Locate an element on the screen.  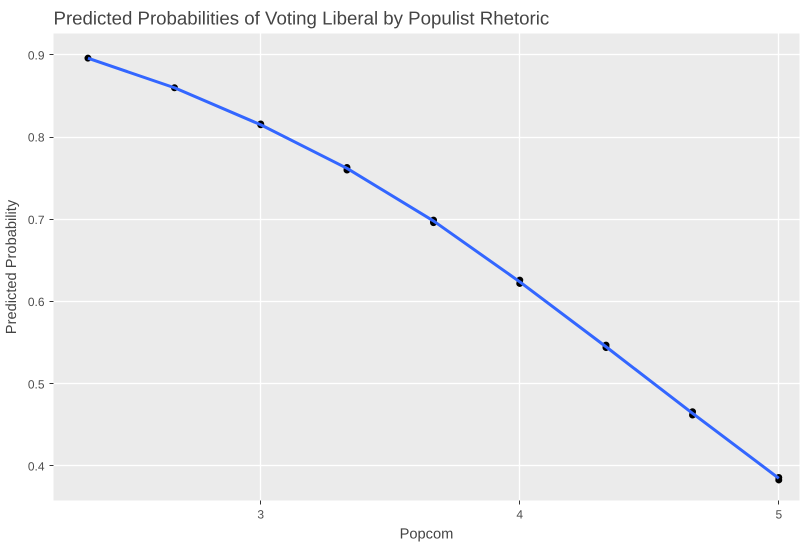
y-tick-label: 0.7 is located at coordinates (36, 219).